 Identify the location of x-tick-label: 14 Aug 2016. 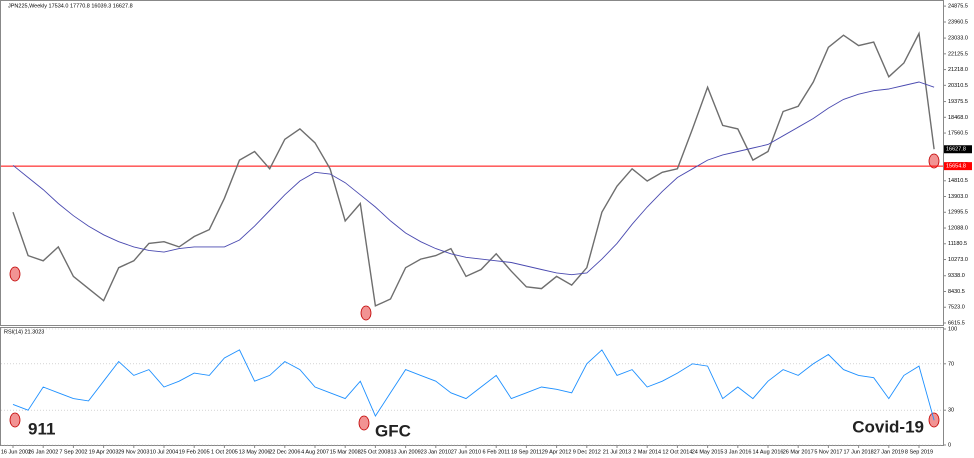
(768, 452).